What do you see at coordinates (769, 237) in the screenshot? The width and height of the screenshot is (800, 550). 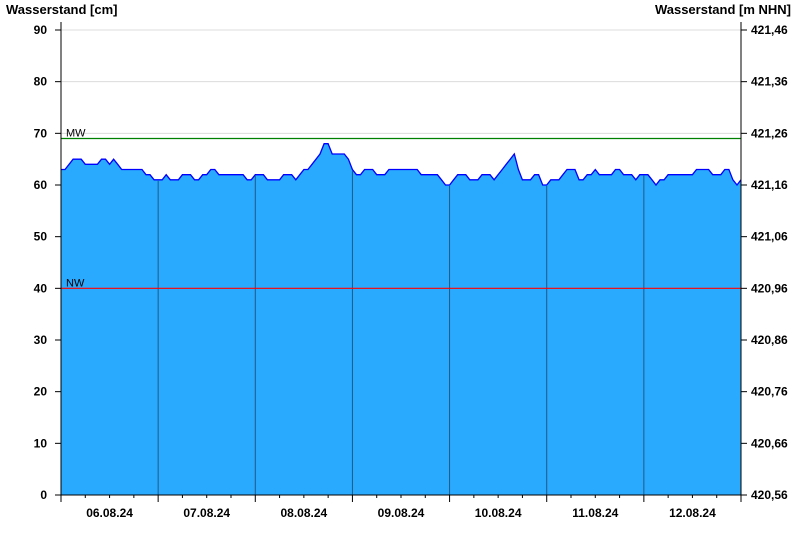 I see `right-tick-label: 421,06` at bounding box center [769, 237].